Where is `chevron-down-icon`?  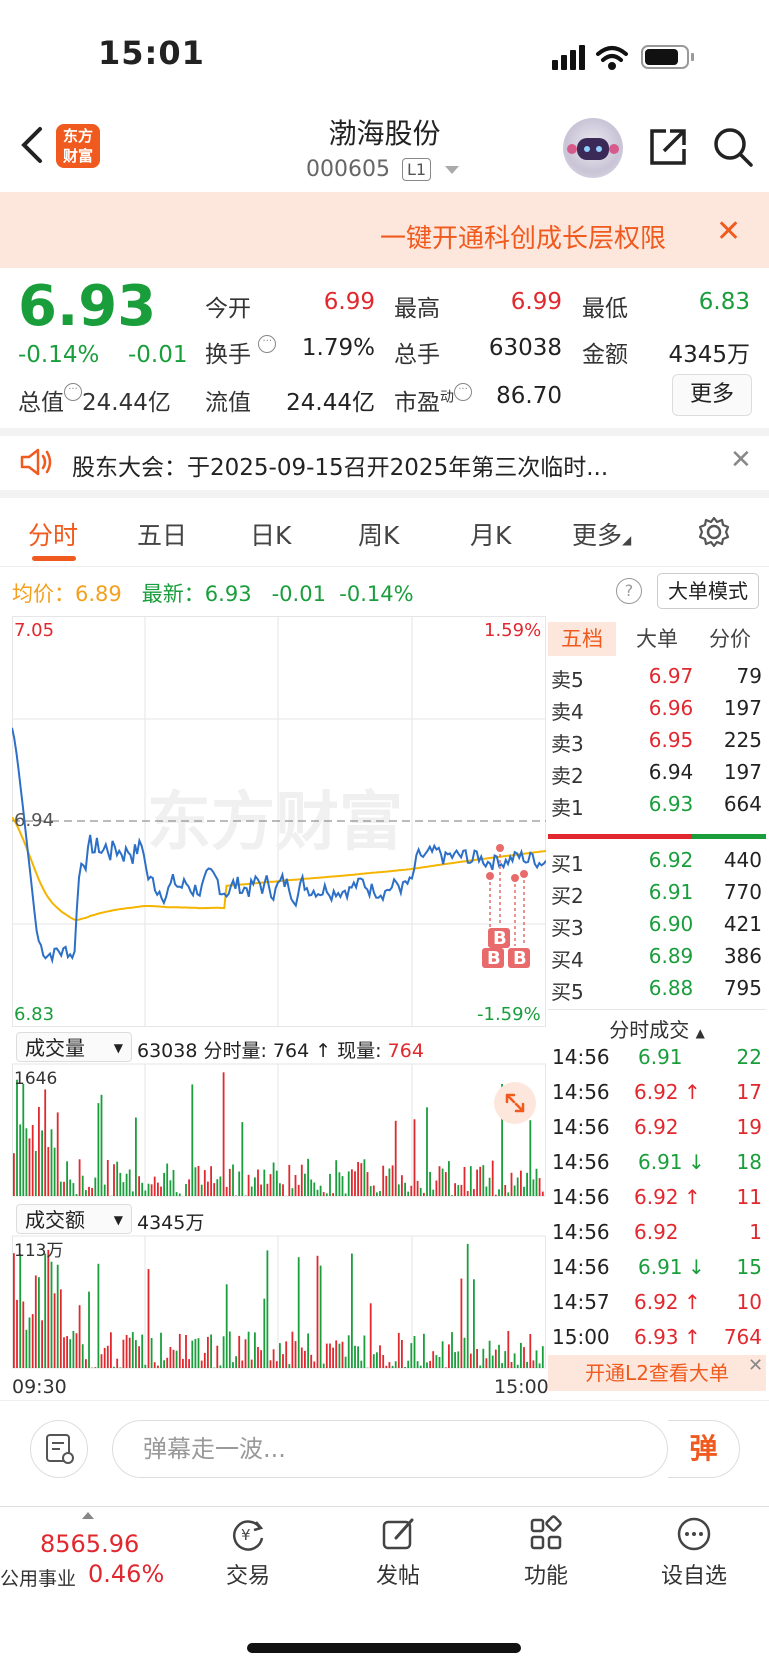
chevron-down-icon is located at coordinates (452, 170).